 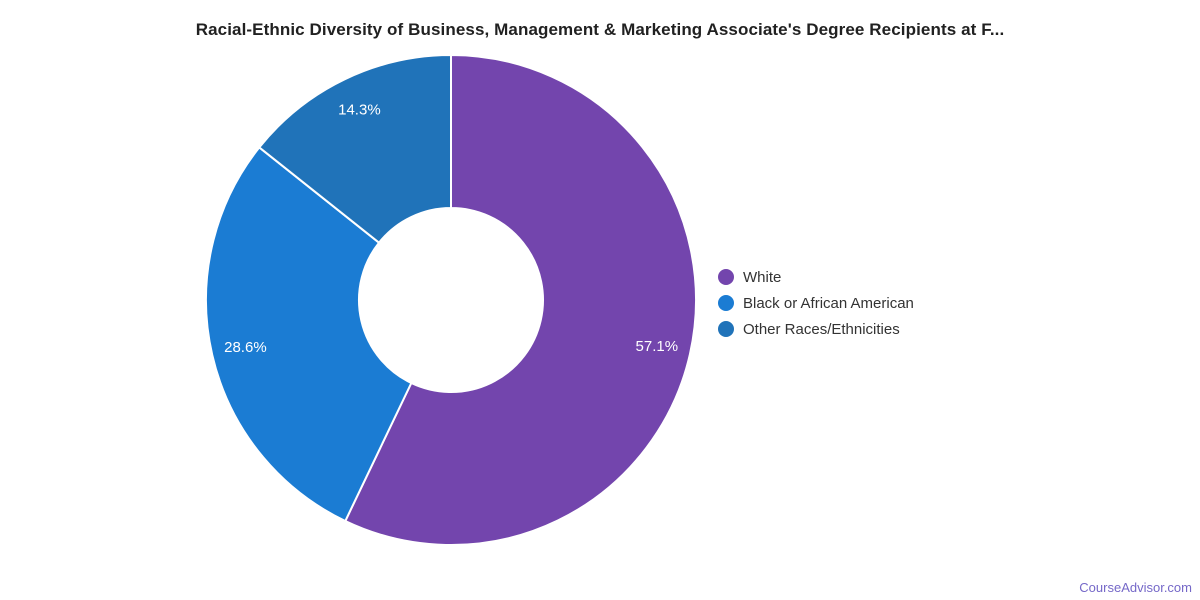 I want to click on legend-marker-other-races-ethnicities-icon, so click(x=726, y=329).